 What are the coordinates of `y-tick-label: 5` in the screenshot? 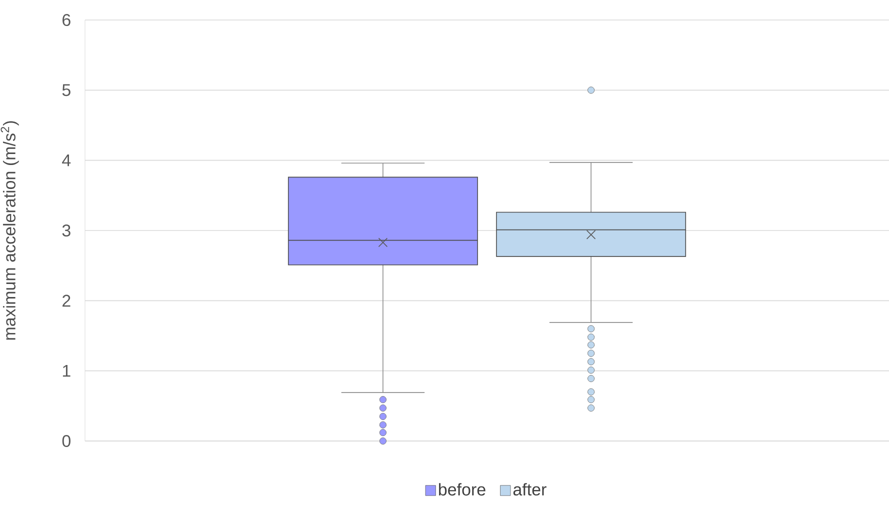 It's located at (66, 90).